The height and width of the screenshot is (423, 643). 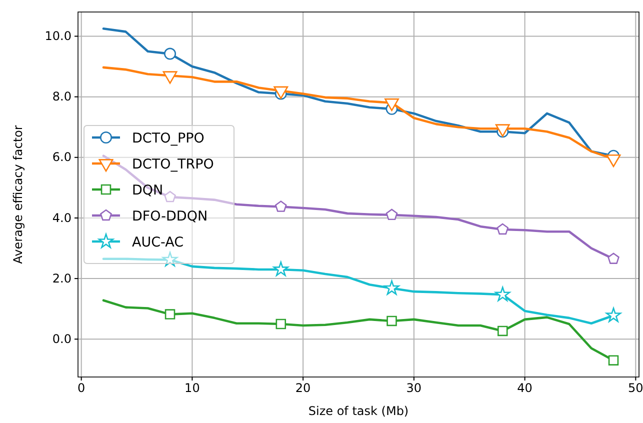 I want to click on x-tick-label: 10, so click(x=192, y=388).